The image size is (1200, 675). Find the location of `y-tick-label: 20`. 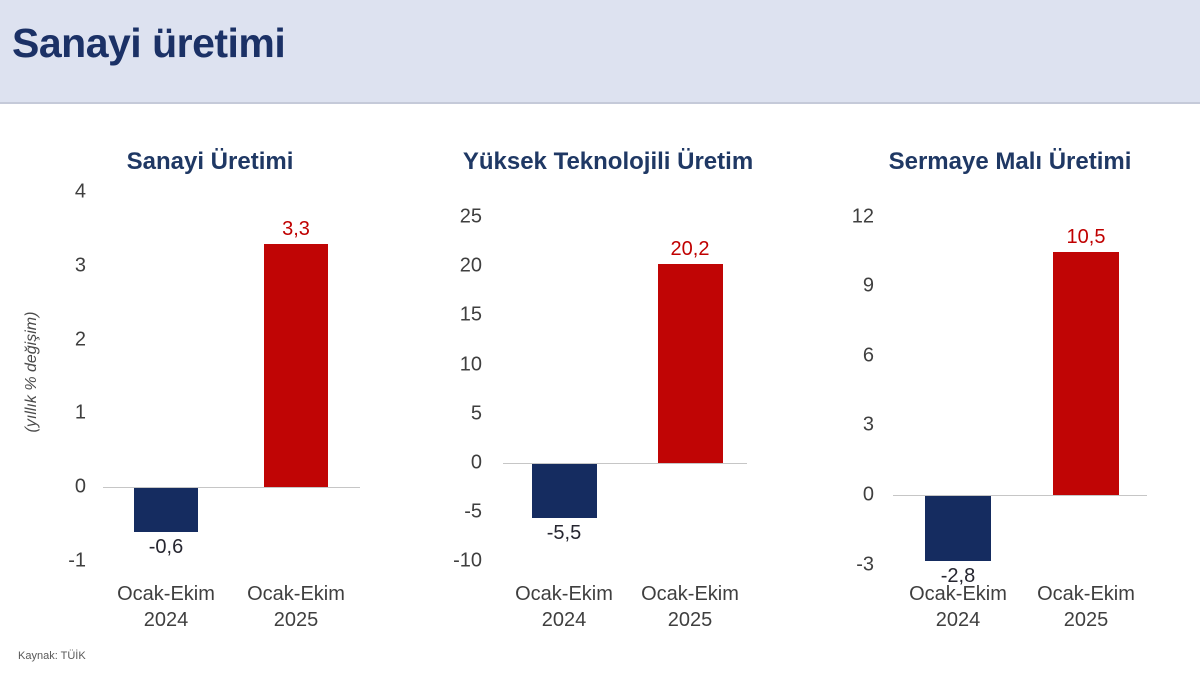

y-tick-label: 20 is located at coordinates (470, 265).